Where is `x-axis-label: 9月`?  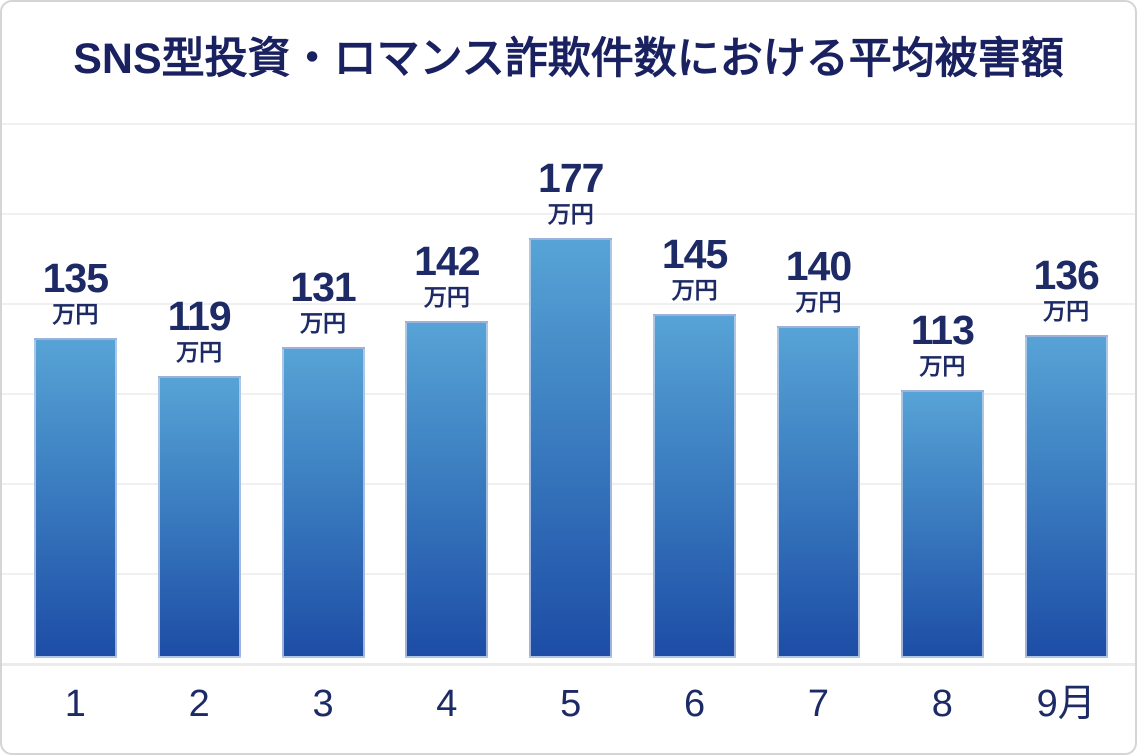 x-axis-label: 9月 is located at coordinates (1066, 704).